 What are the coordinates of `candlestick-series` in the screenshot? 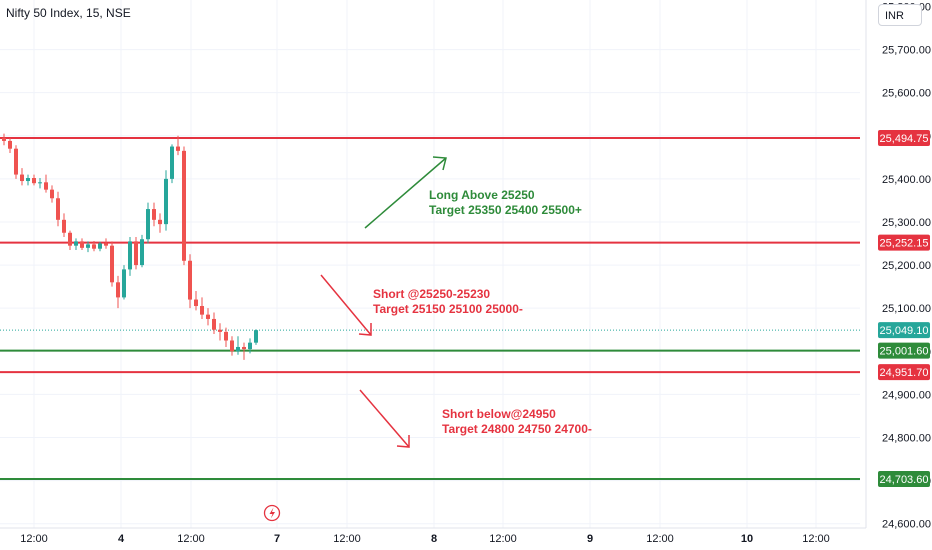 It's located at (130, 246).